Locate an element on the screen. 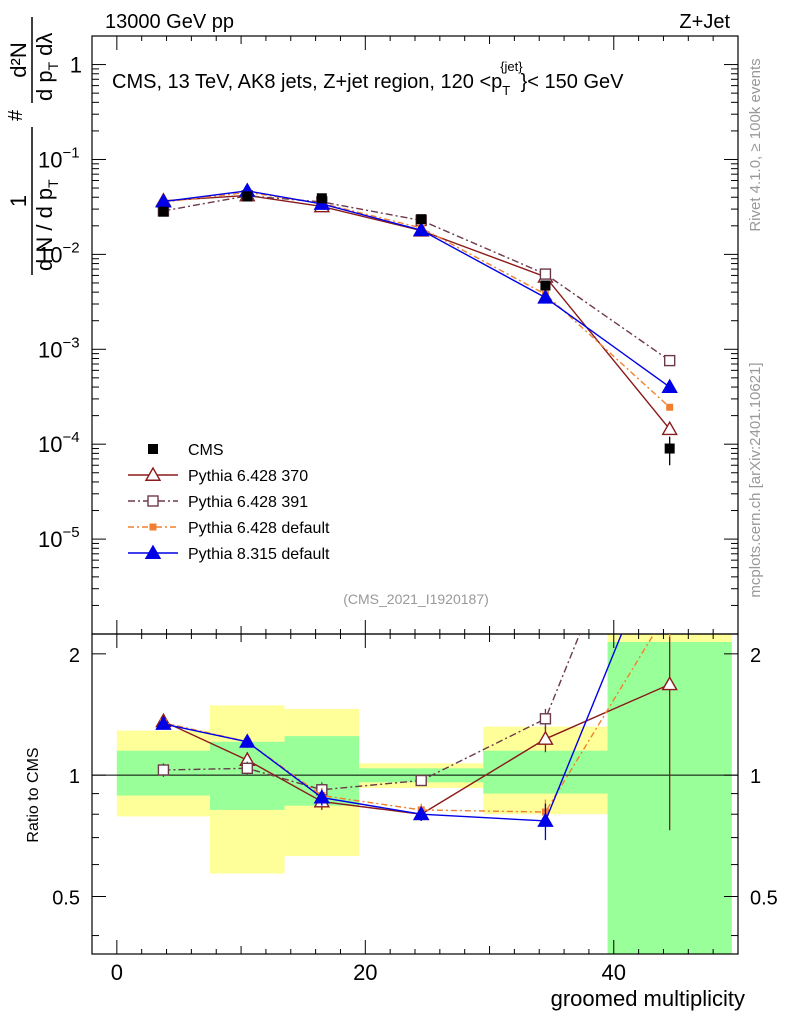 The image size is (786, 1024). y-tick-label: 10⁻³ is located at coordinates (59, 348).